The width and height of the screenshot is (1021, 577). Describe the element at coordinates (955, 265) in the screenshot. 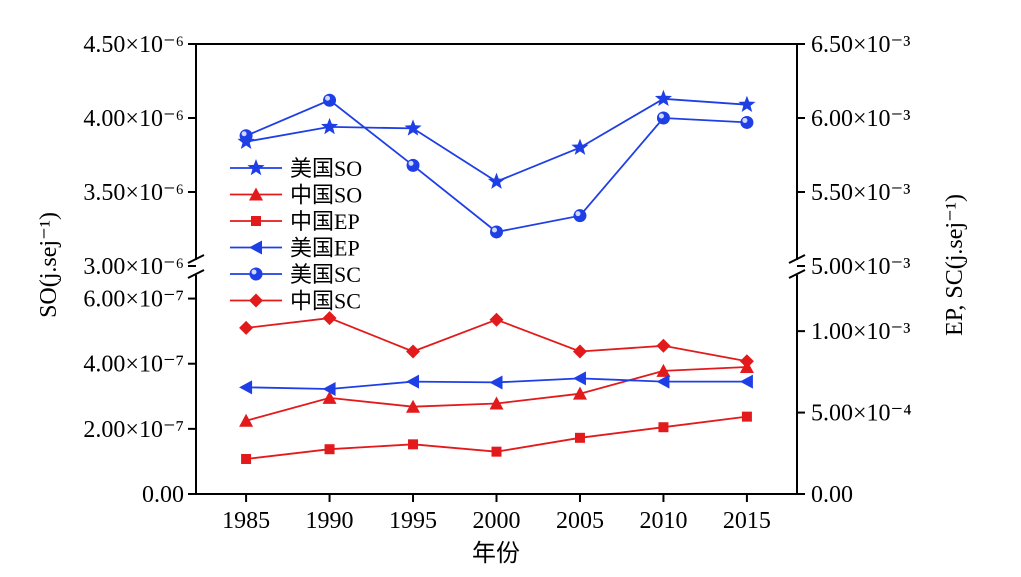

I see `right-y-axis-title: EP, SC(j.sej⁻¹)` at that location.